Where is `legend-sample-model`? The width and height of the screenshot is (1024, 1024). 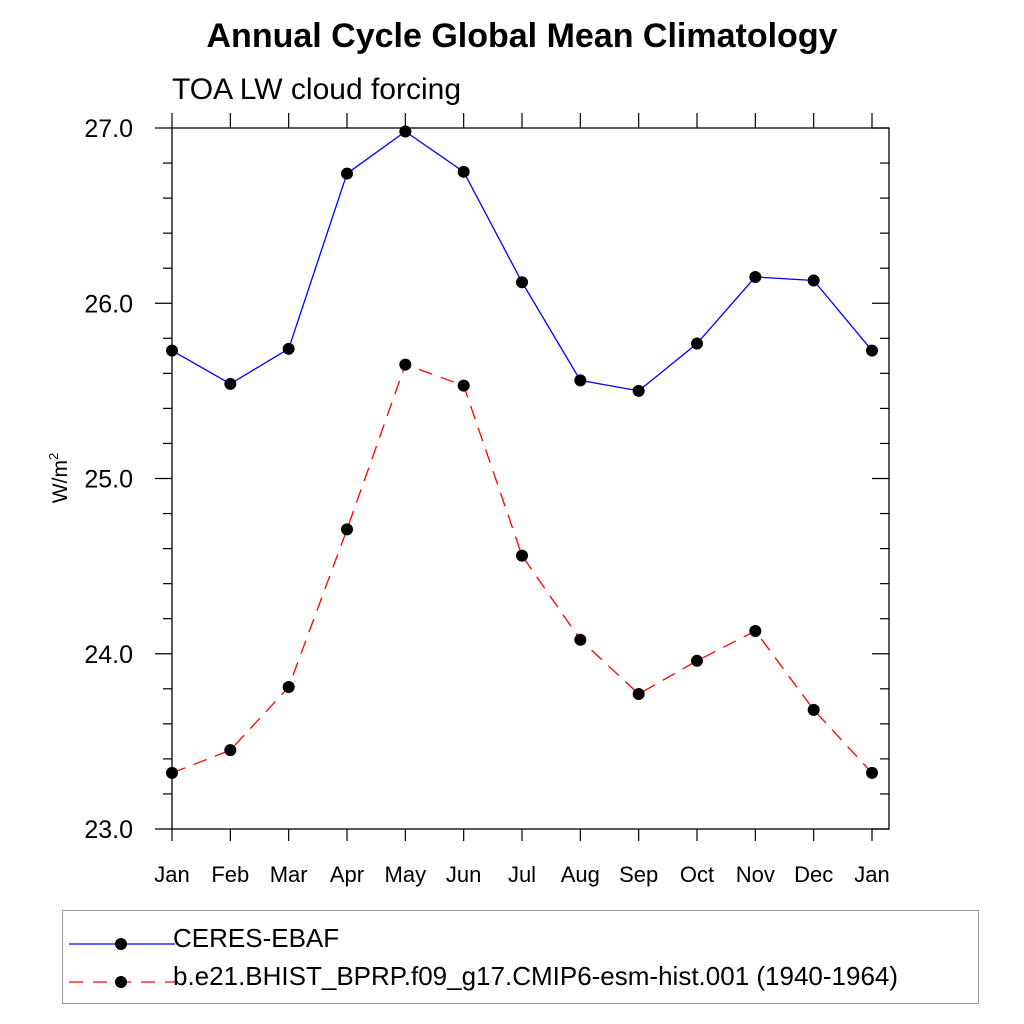 legend-sample-model is located at coordinates (122, 982).